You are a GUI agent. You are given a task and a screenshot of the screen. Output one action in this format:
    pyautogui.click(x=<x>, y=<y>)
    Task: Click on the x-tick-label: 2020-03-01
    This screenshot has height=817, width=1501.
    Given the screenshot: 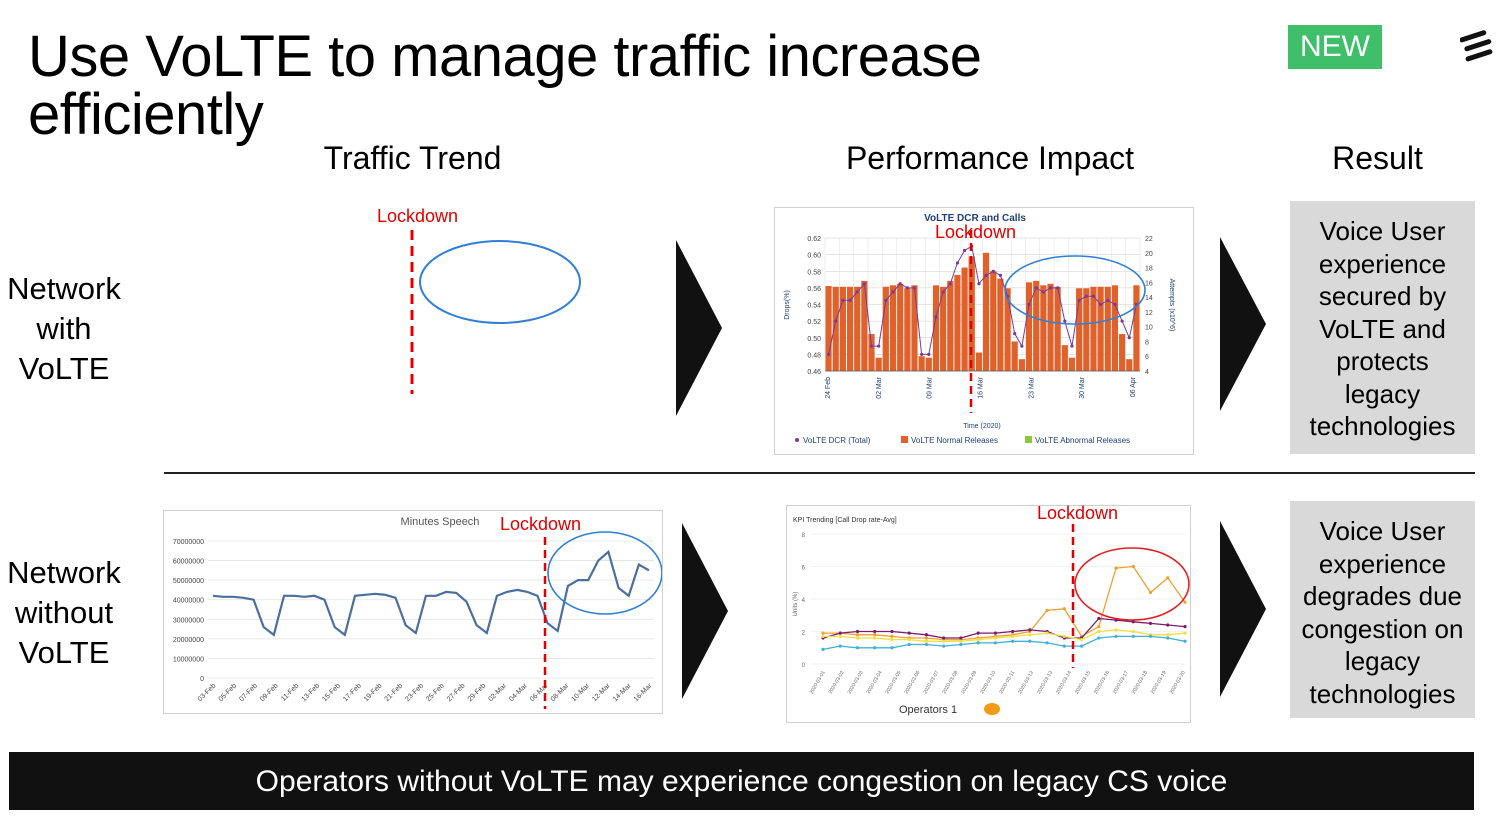 What is the action you would take?
    pyautogui.click(x=818, y=682)
    